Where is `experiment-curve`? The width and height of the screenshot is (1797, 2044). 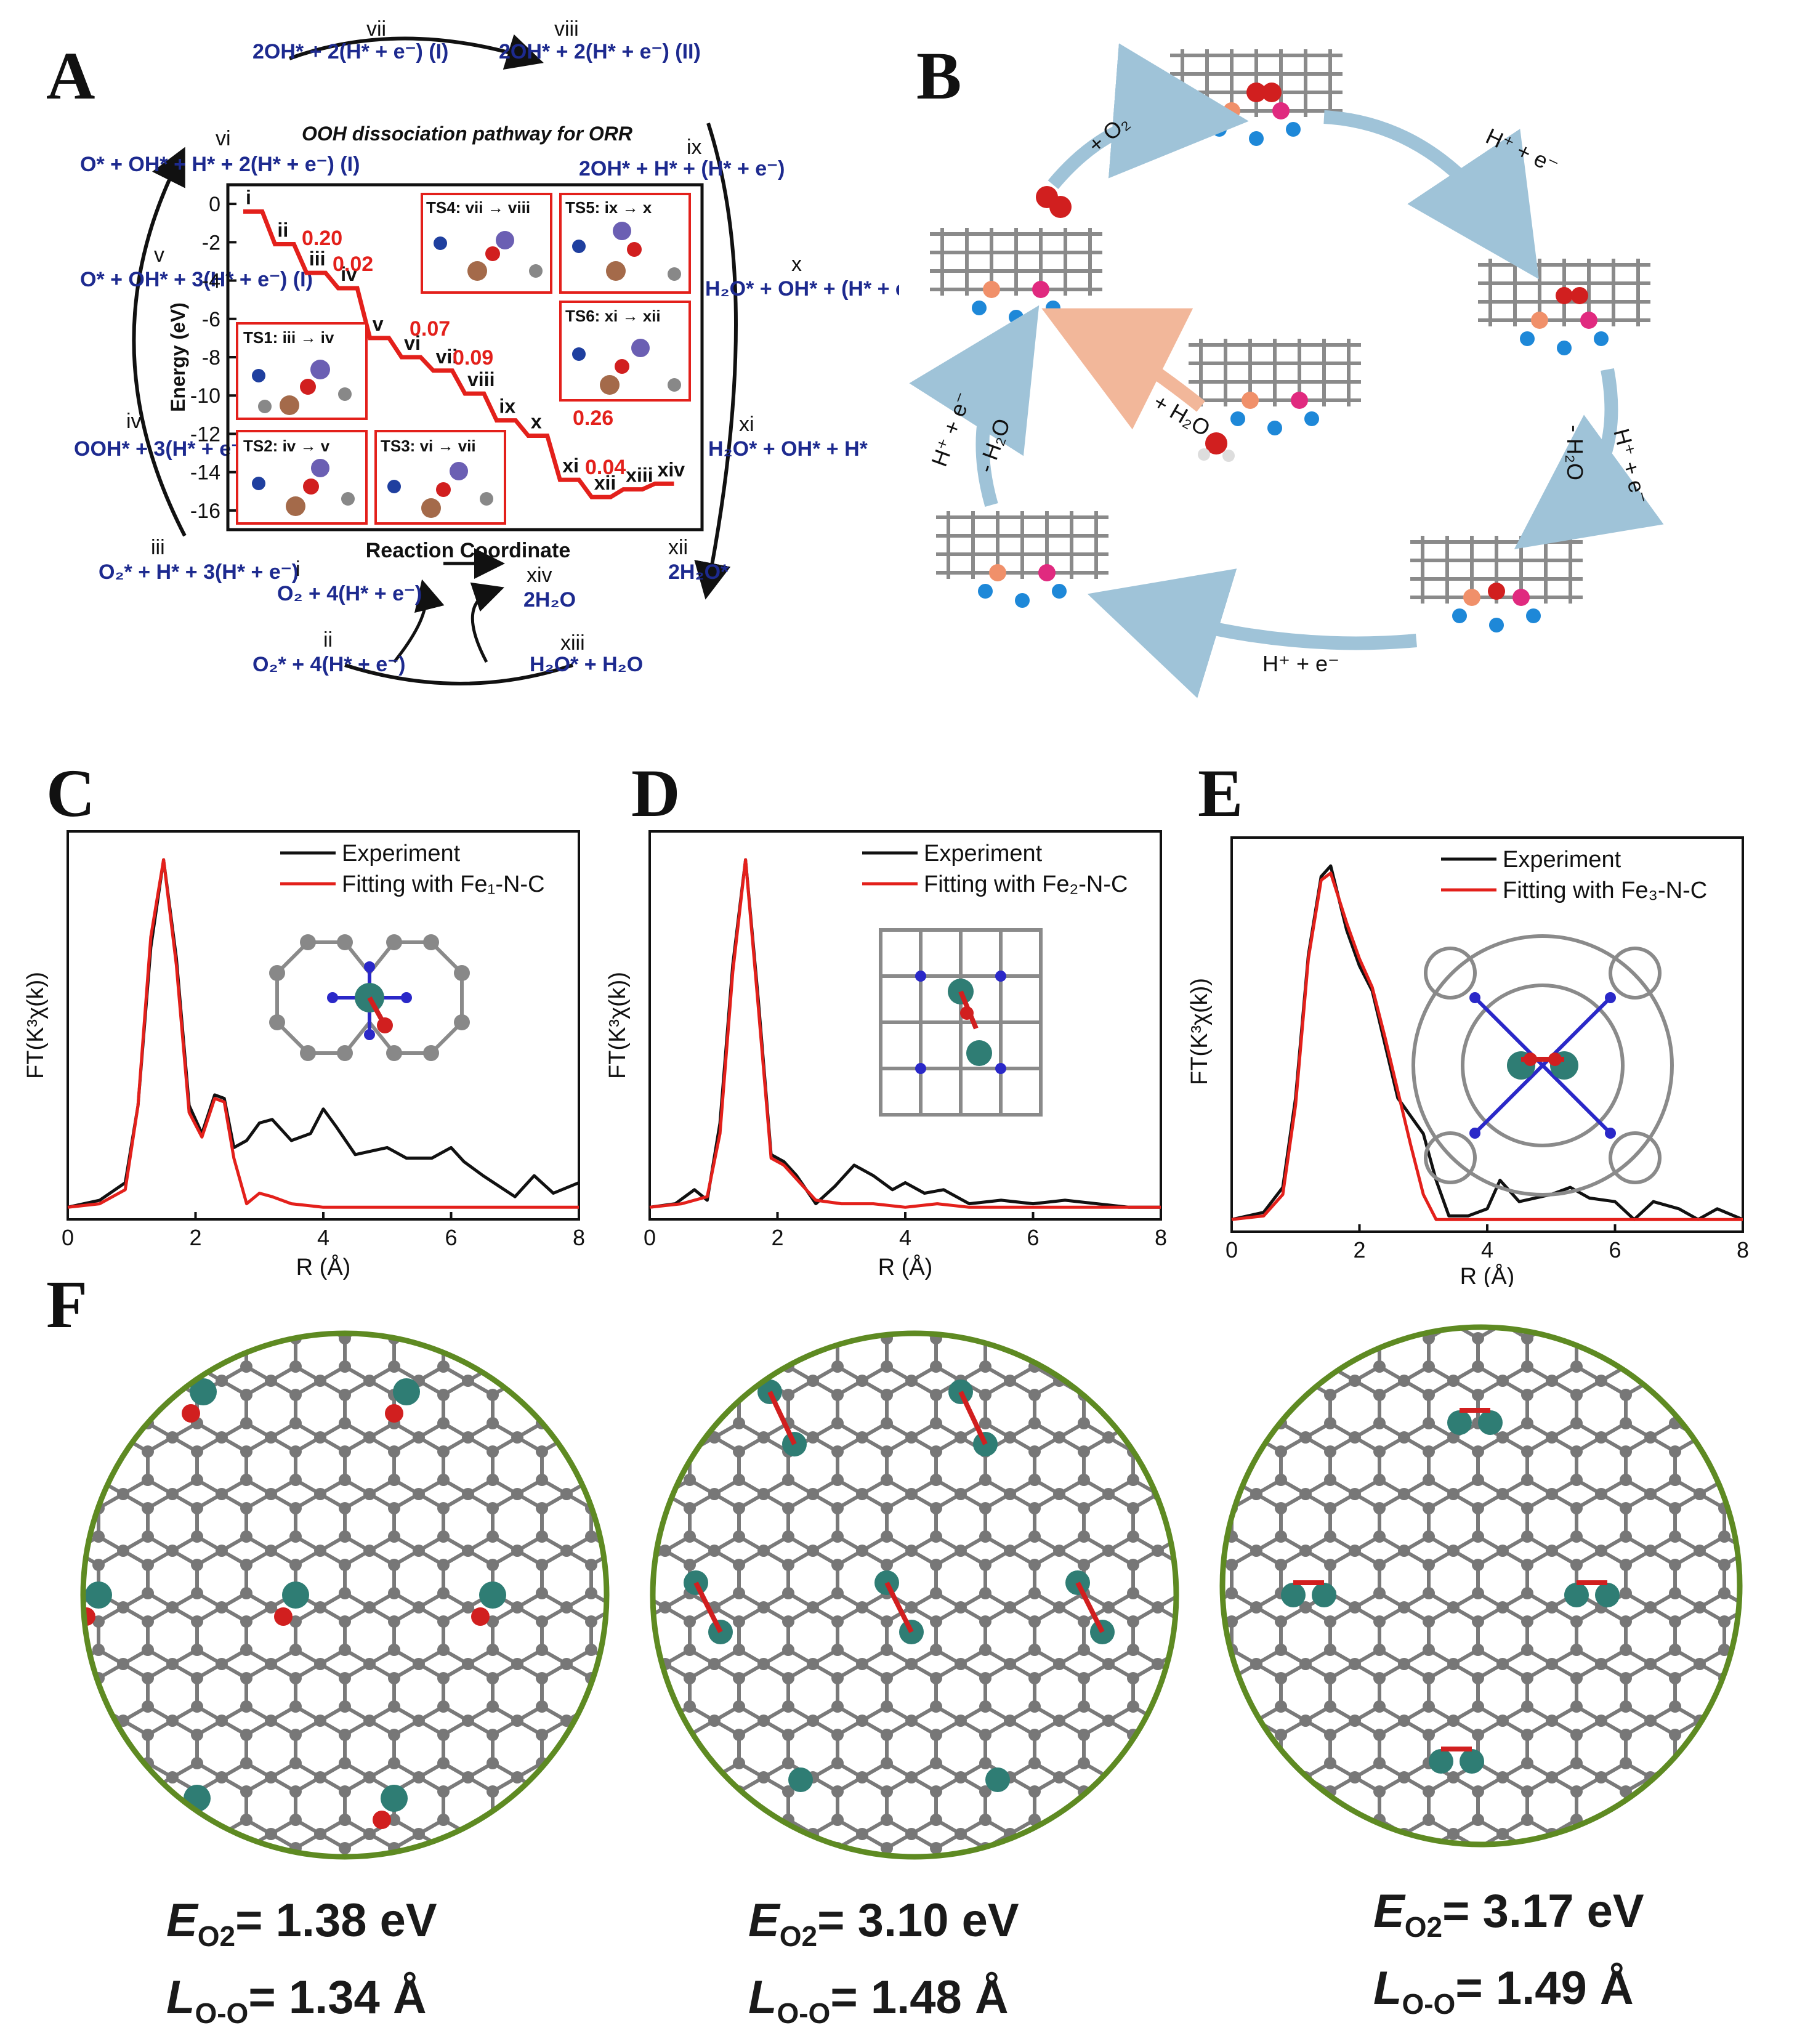
experiment-curve is located at coordinates (1487, 1043).